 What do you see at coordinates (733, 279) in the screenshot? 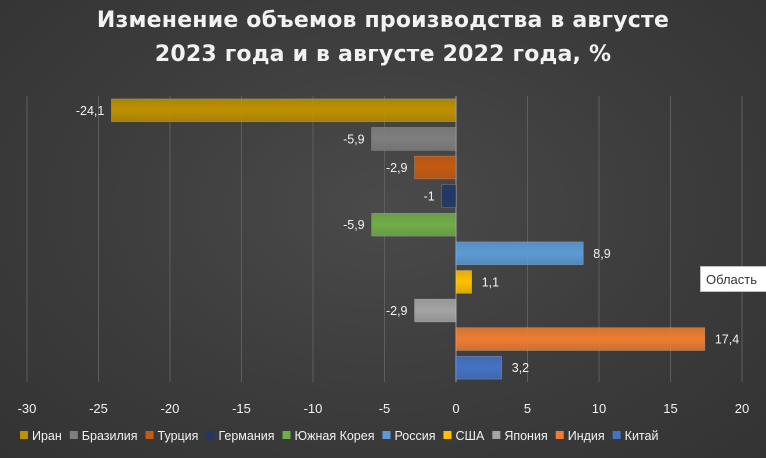
I see `tooltip: Область` at bounding box center [733, 279].